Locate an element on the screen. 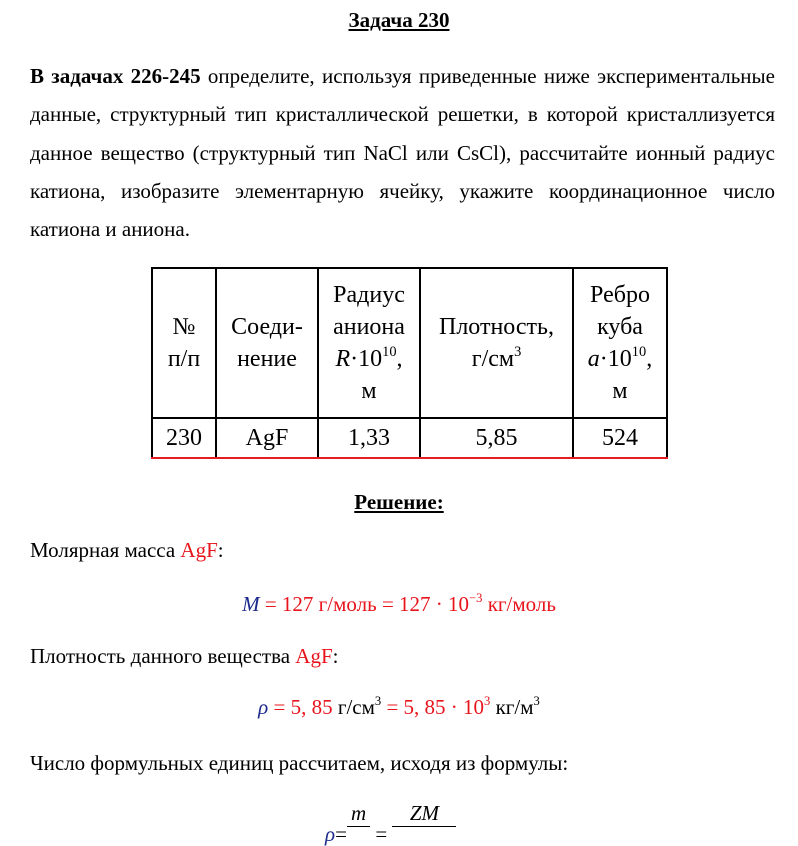  cell-radius: 1,33 is located at coordinates (369, 438).